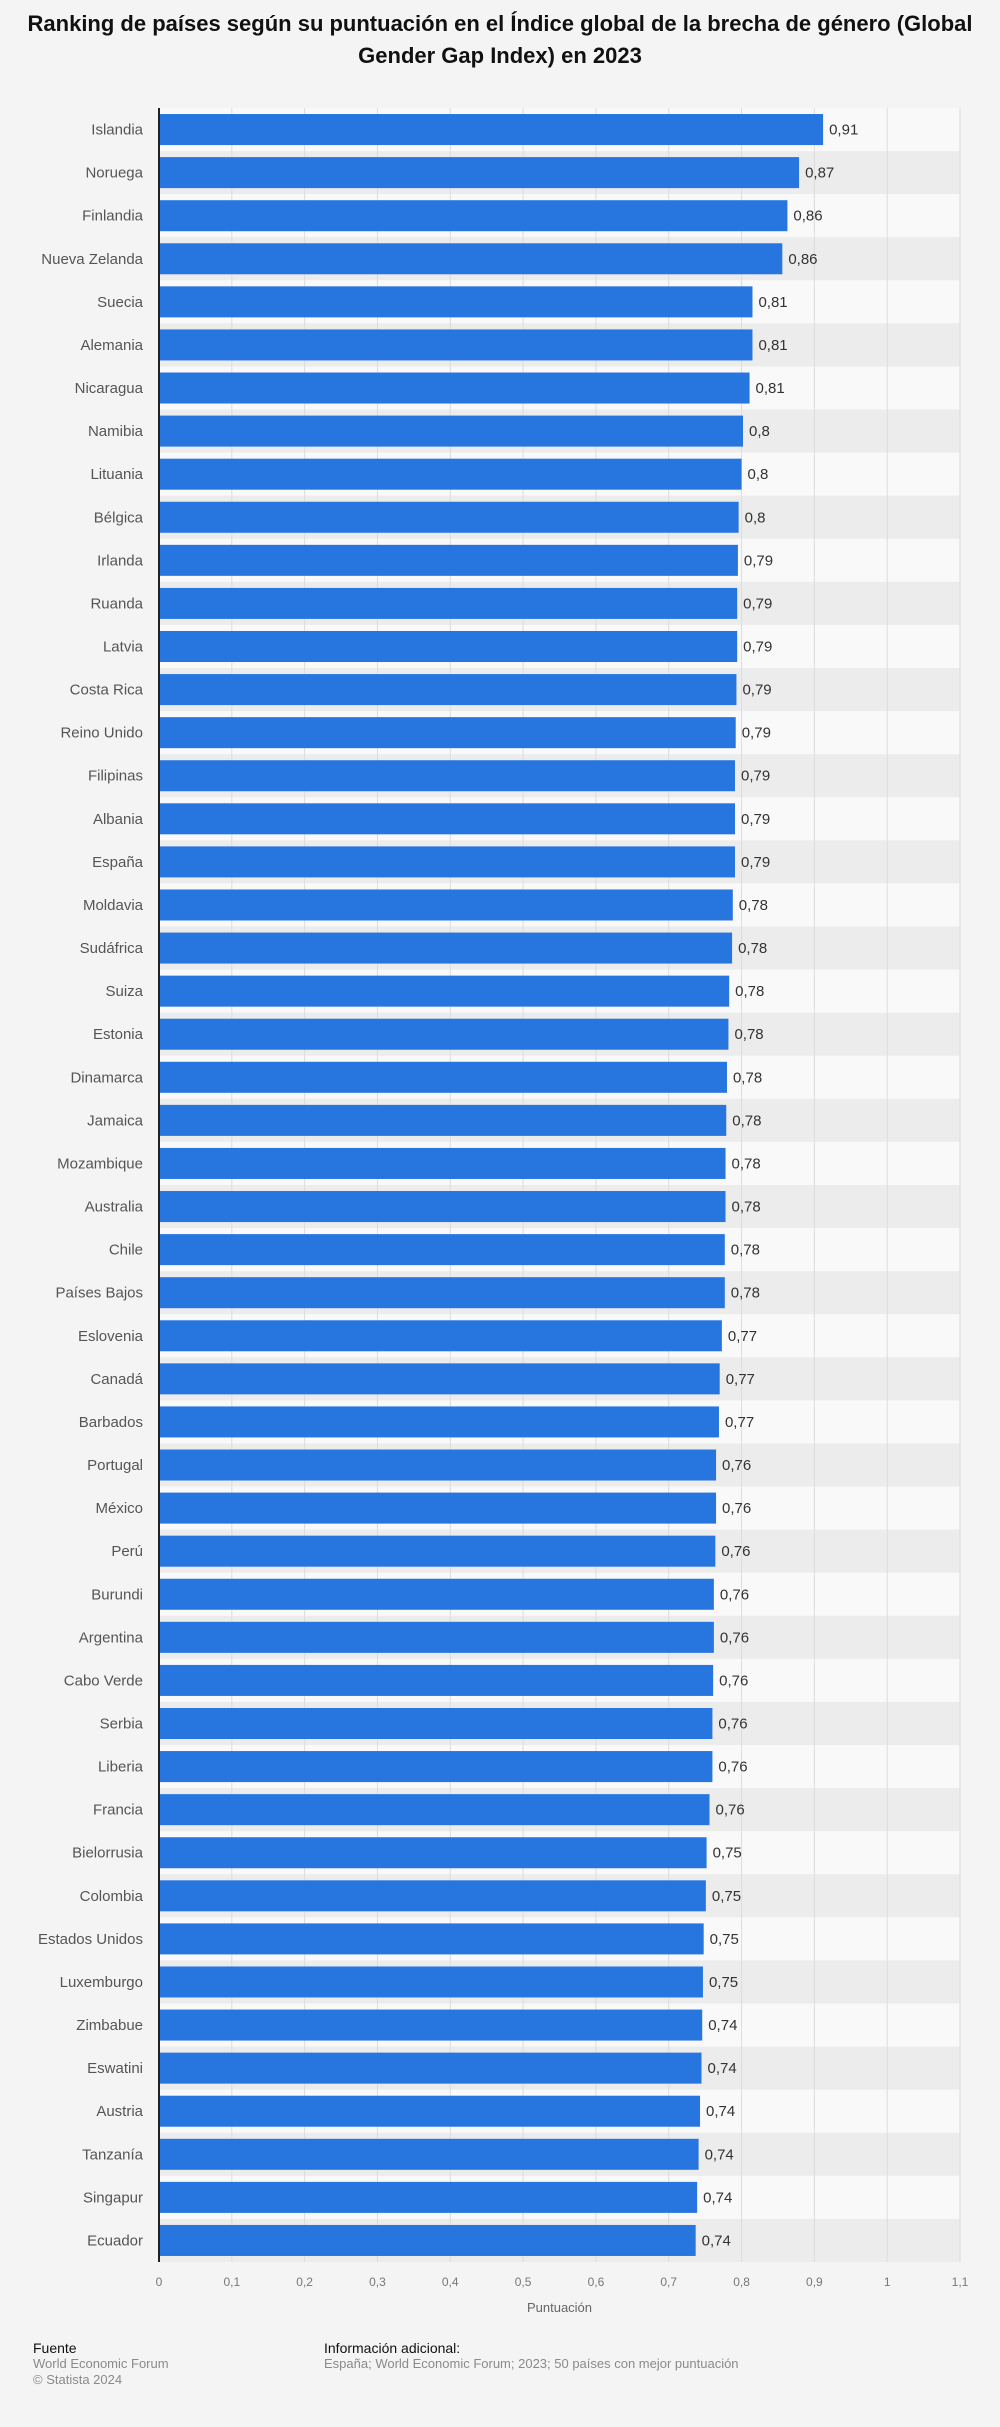 This screenshot has width=1000, height=2427. What do you see at coordinates (114, 1207) in the screenshot?
I see `category-label: Australia` at bounding box center [114, 1207].